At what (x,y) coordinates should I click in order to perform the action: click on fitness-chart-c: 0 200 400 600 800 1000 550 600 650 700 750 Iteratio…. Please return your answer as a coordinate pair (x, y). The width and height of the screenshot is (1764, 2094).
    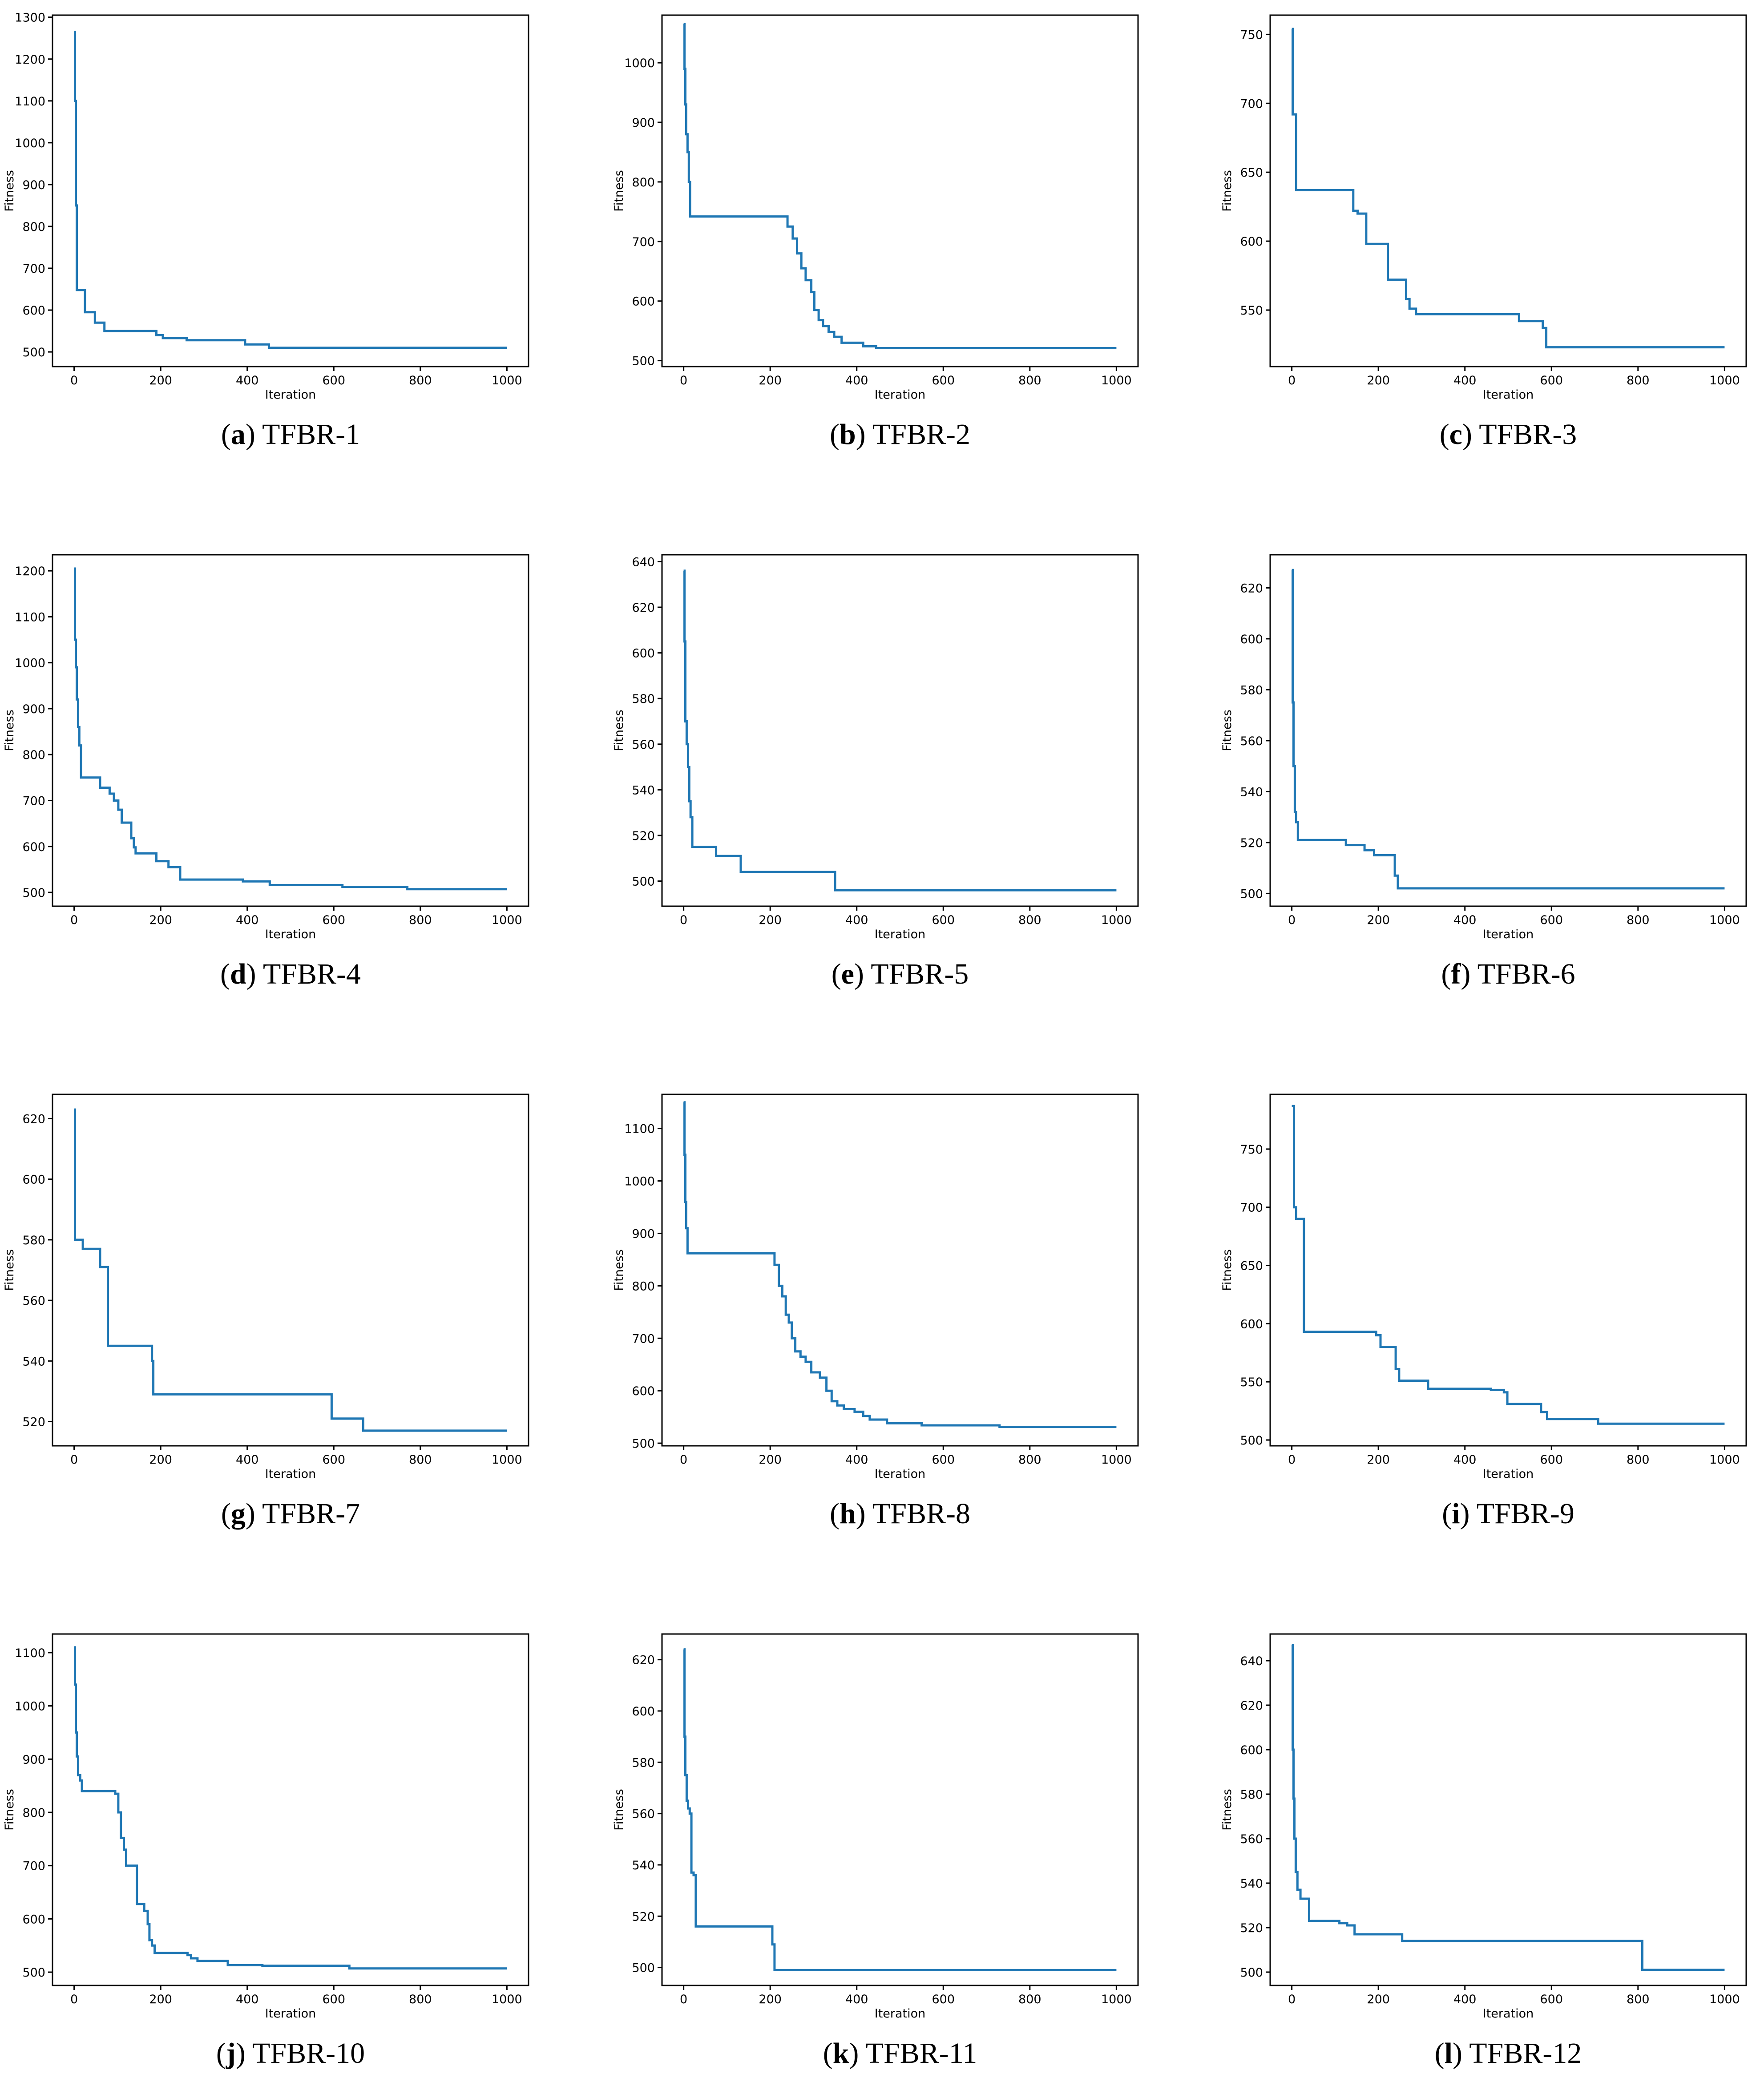
    Looking at the image, I should click on (1483, 208).